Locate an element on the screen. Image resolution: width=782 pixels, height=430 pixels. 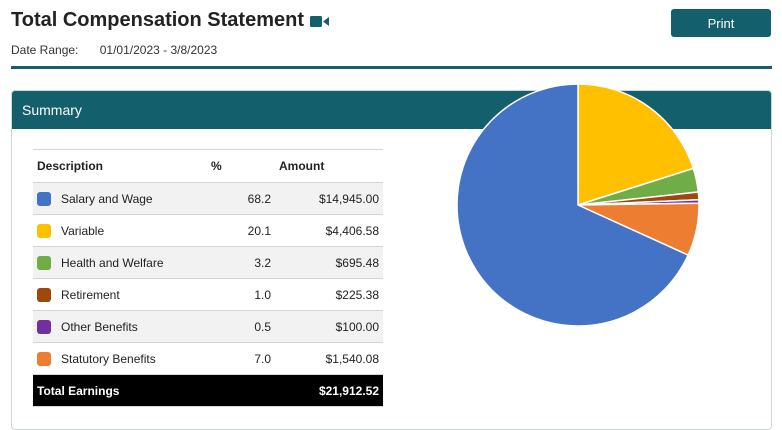
pie-slice-variable is located at coordinates (636, 145).